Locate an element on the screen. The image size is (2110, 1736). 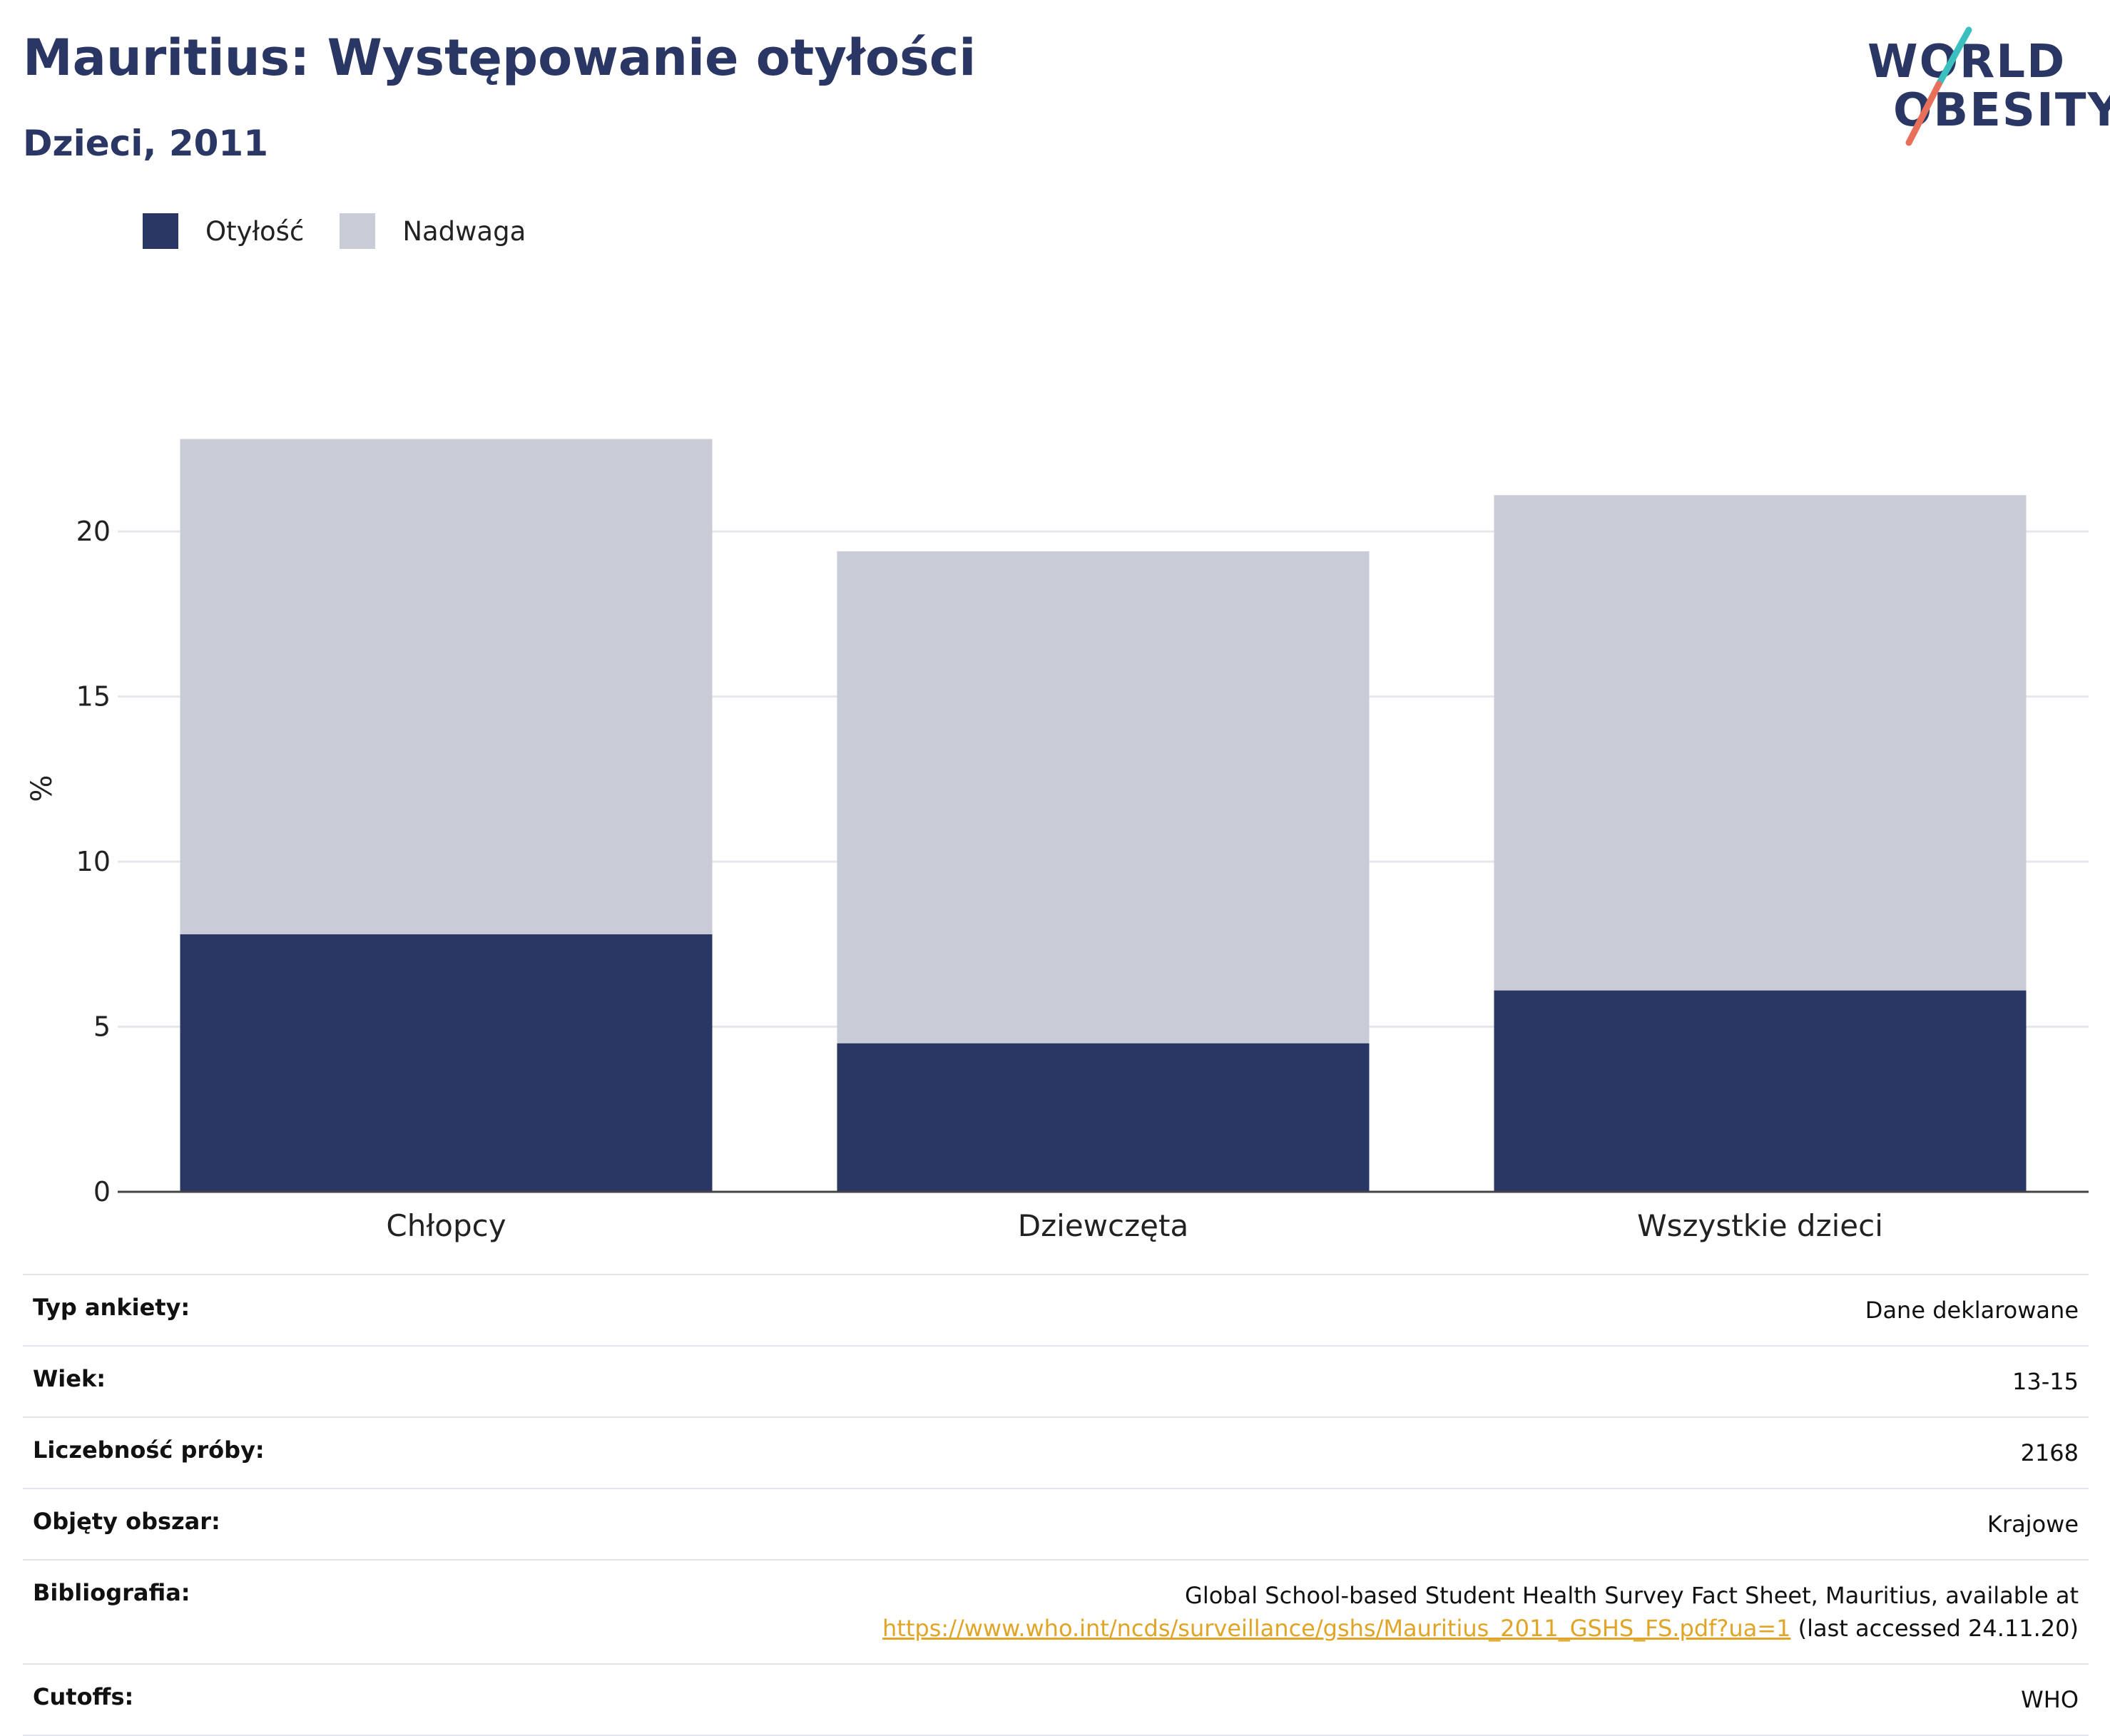
y-tick-label: 15 is located at coordinates (93, 697).